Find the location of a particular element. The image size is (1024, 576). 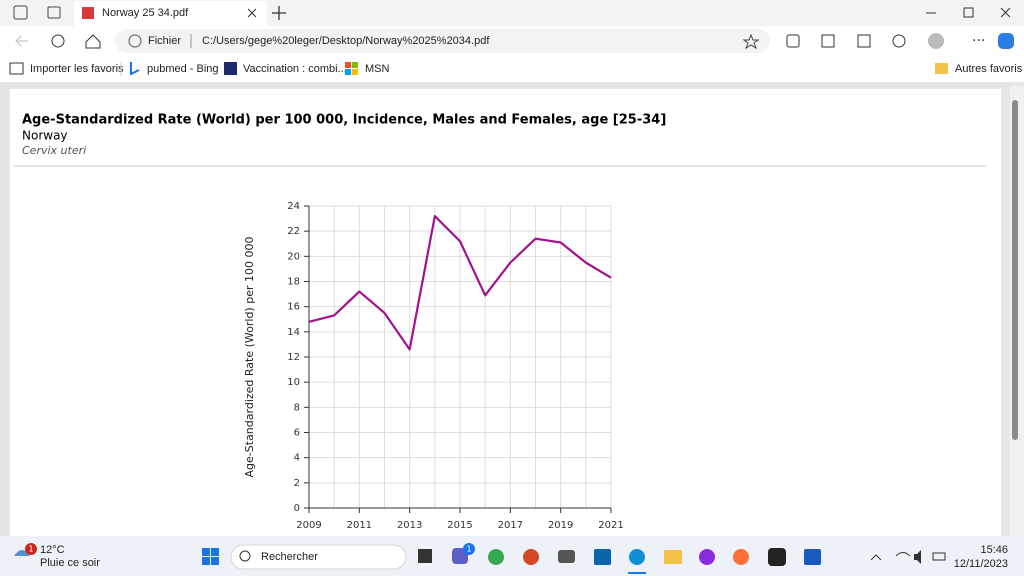

maximize is located at coordinates (968, 12).